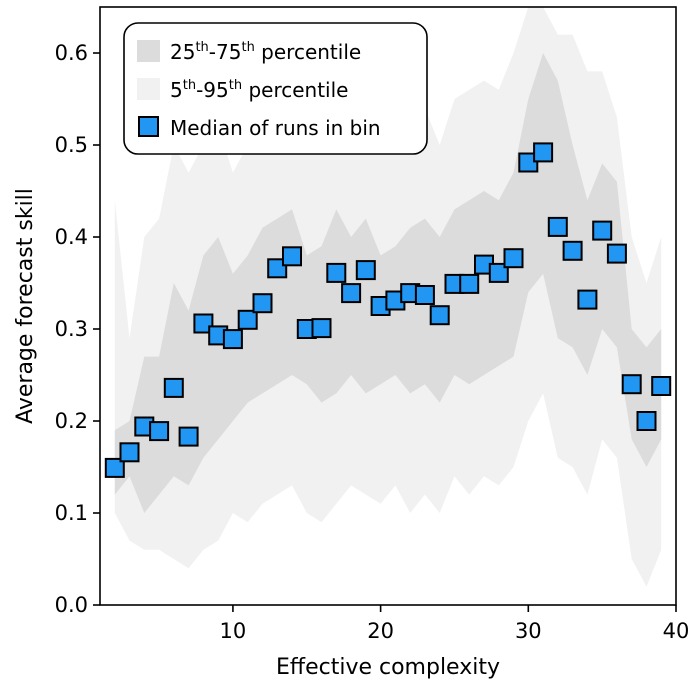  What do you see at coordinates (259, 90) in the screenshot?
I see `legend-label-range: 5th-95th percentile` at bounding box center [259, 90].